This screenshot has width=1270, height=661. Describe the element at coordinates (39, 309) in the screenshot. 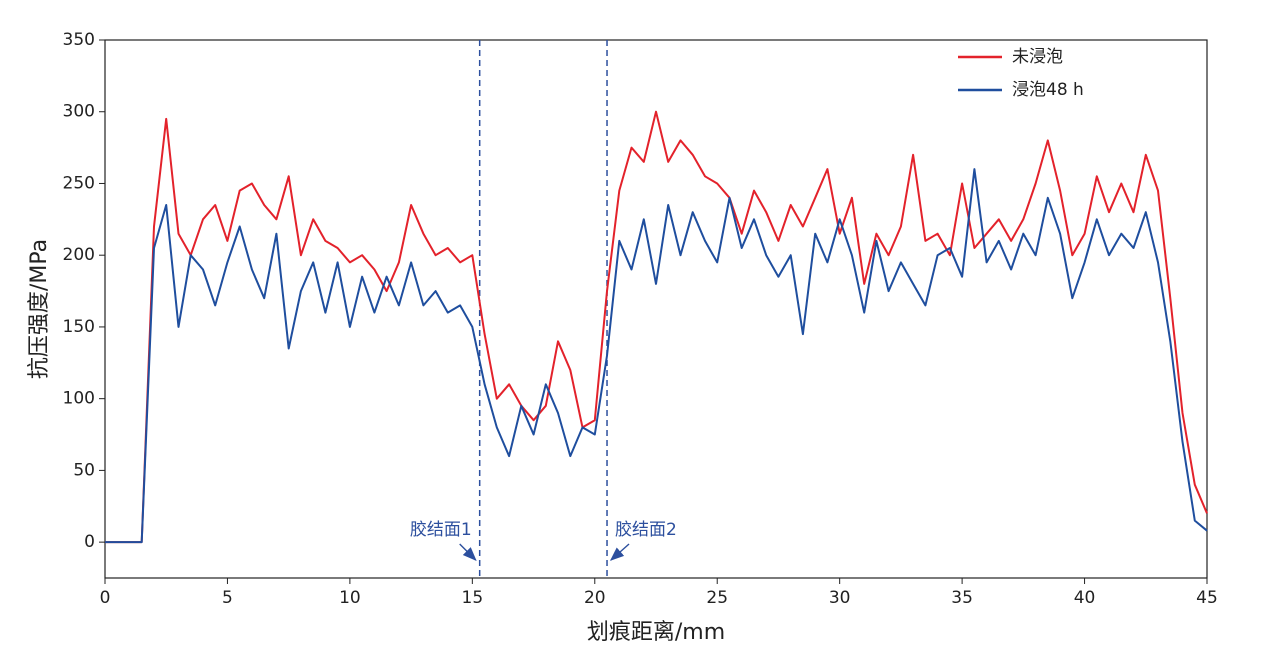

I see `y-axis-title: 抗压强度/MPa` at that location.